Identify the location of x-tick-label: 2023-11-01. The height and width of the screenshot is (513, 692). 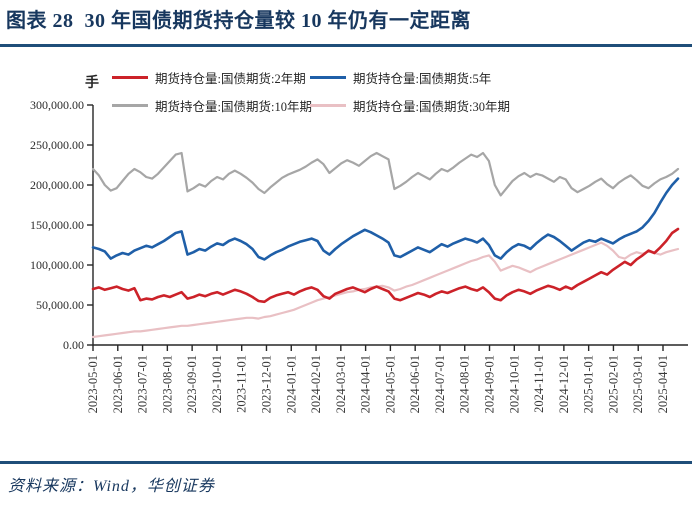
(242, 384).